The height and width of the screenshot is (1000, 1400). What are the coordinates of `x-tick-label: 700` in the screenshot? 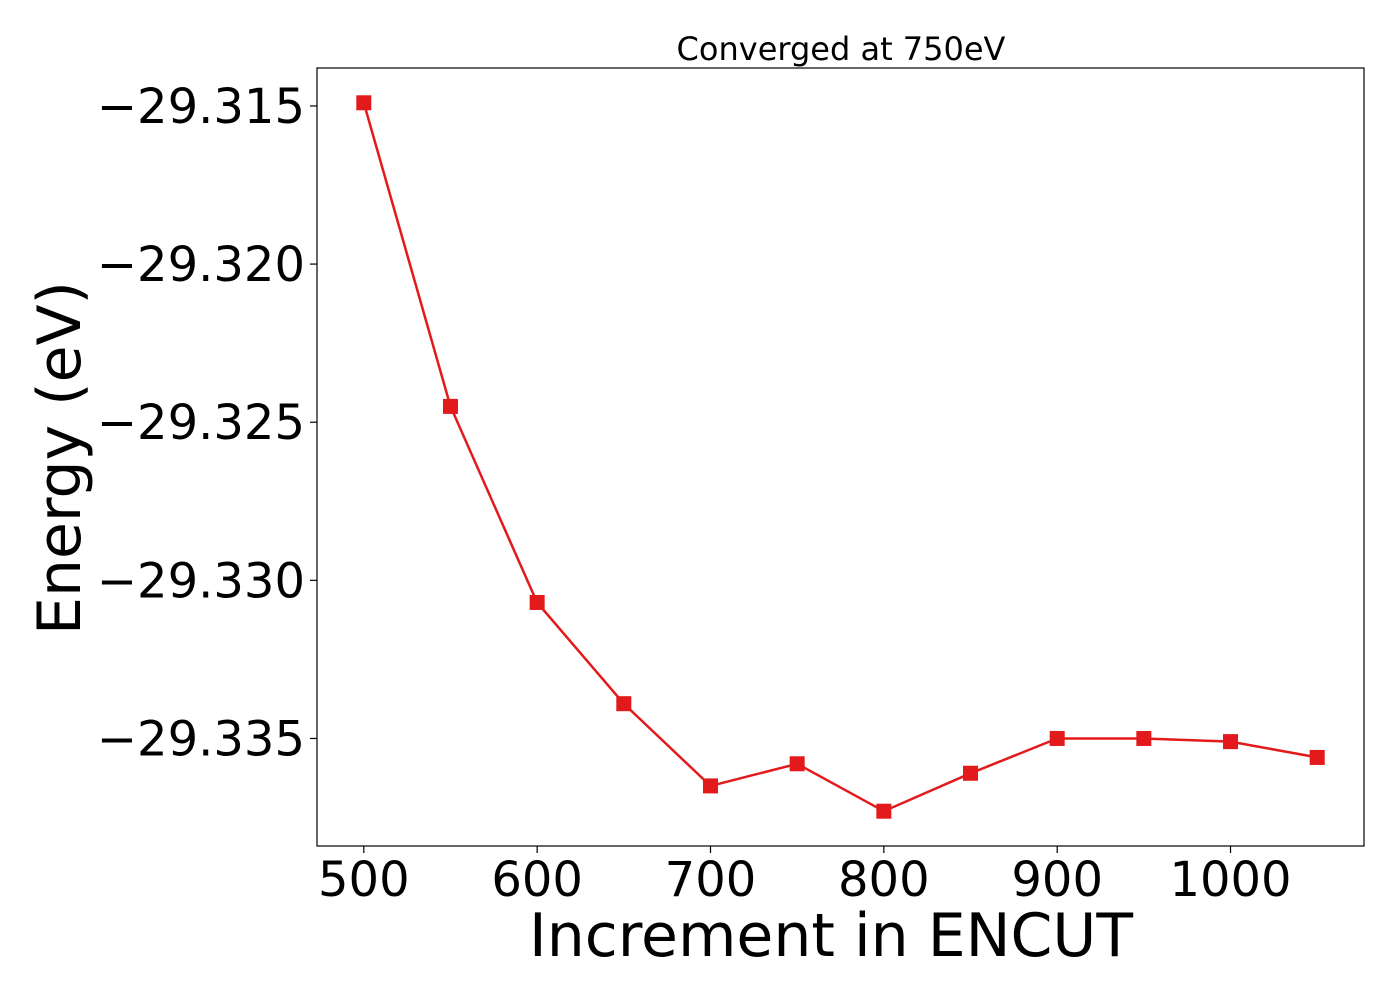 It's located at (711, 880).